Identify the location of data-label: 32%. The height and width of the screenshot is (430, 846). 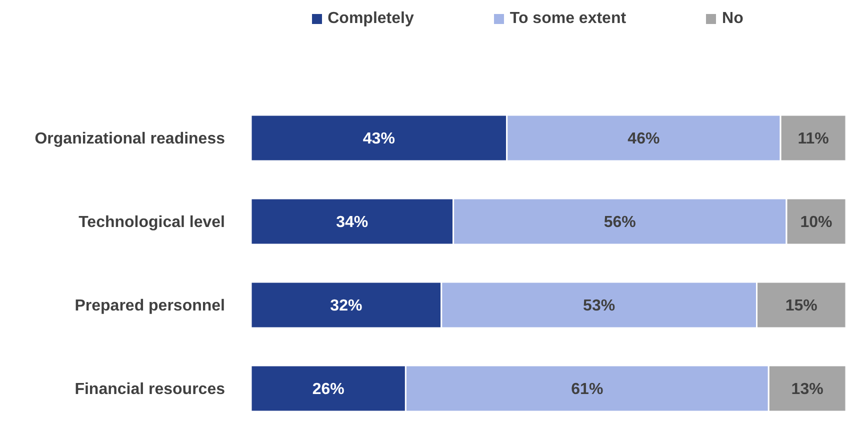
(346, 306).